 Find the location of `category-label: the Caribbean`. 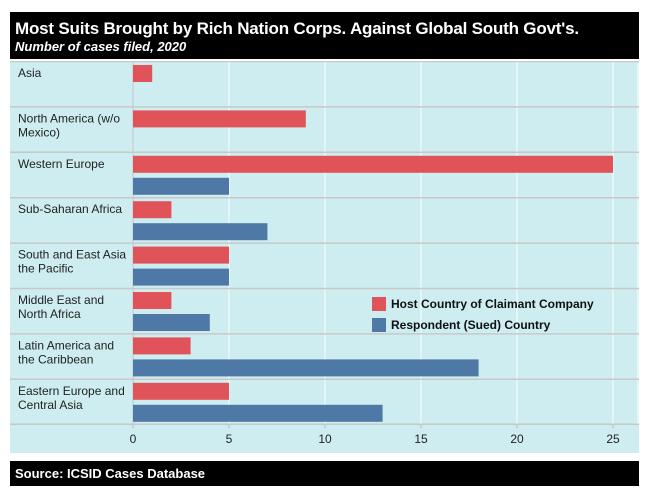

category-label: the Caribbean is located at coordinates (55, 359).